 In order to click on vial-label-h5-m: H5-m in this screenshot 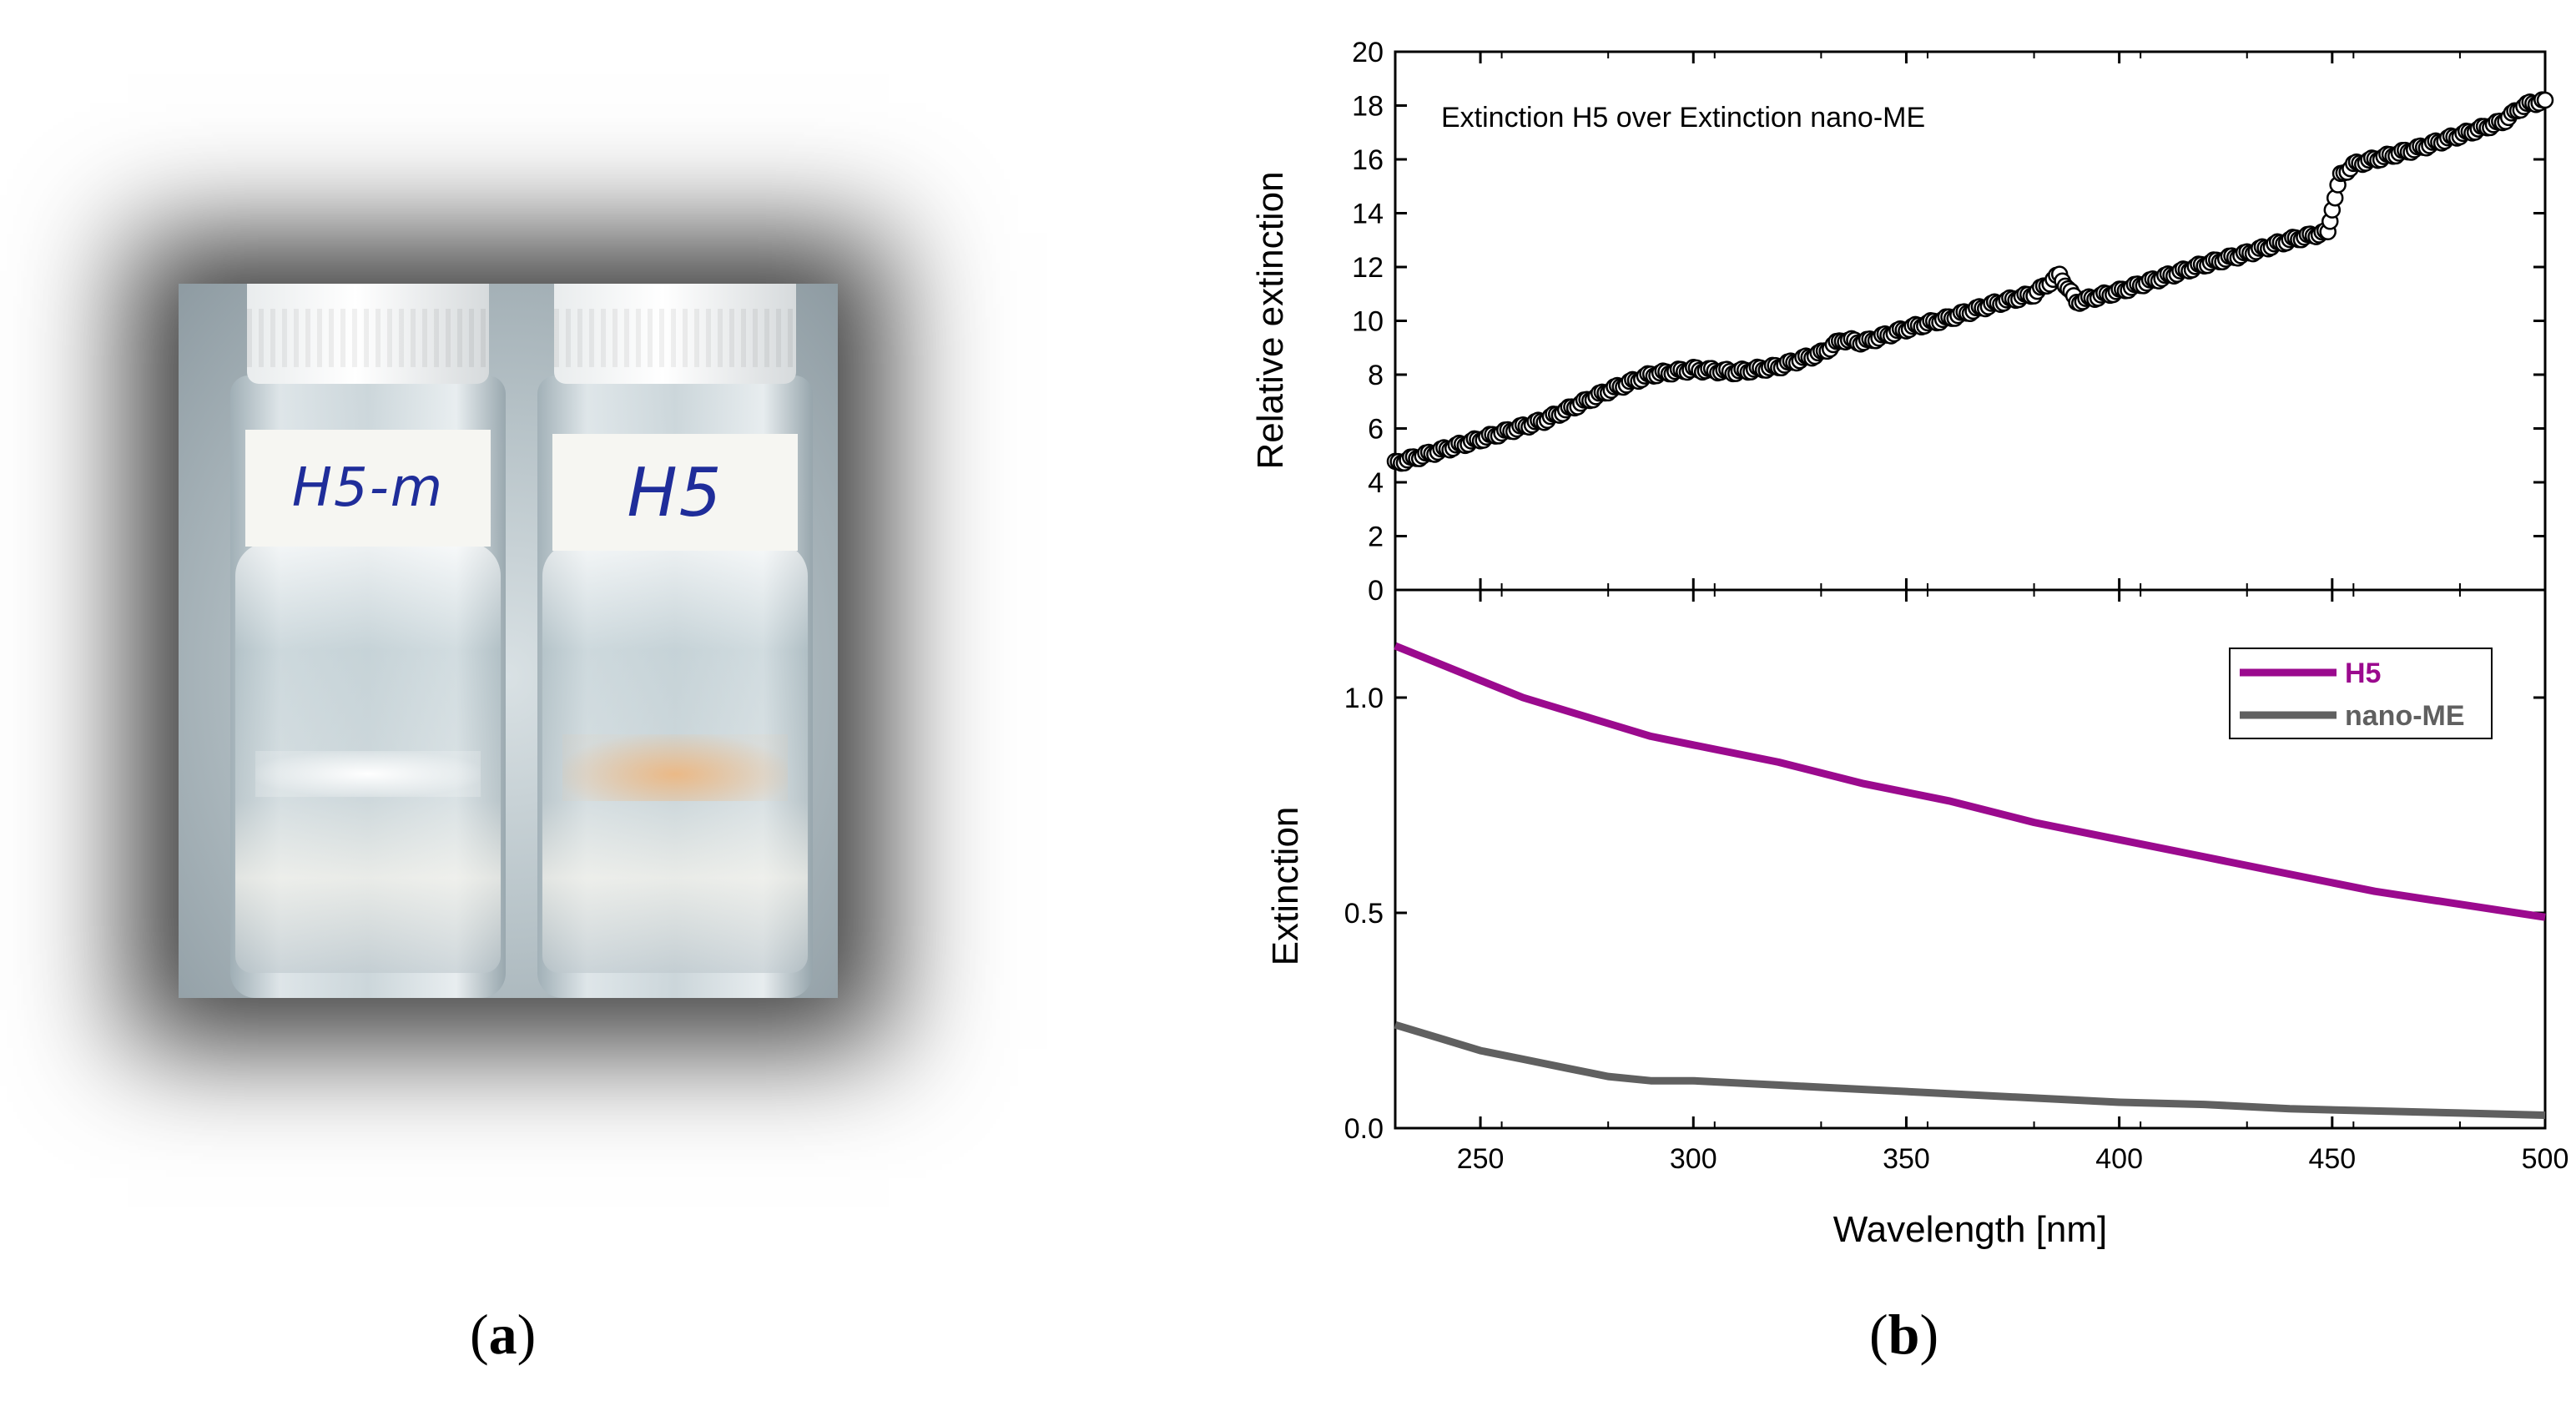, I will do `click(368, 488)`.